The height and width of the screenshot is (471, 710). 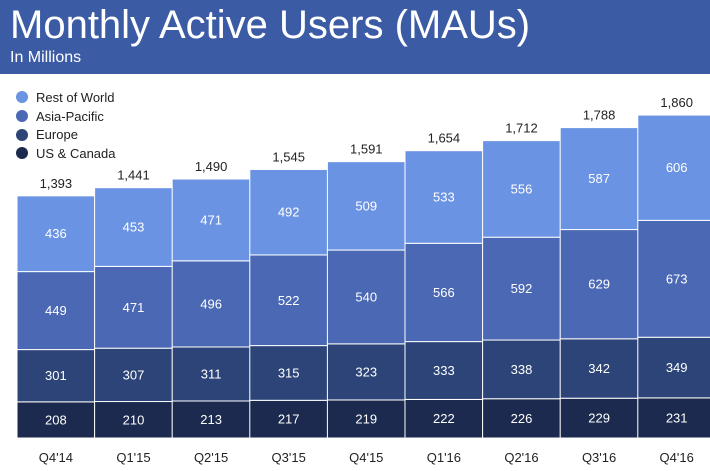 I want to click on legend-item-europe: Europe, so click(x=66, y=134).